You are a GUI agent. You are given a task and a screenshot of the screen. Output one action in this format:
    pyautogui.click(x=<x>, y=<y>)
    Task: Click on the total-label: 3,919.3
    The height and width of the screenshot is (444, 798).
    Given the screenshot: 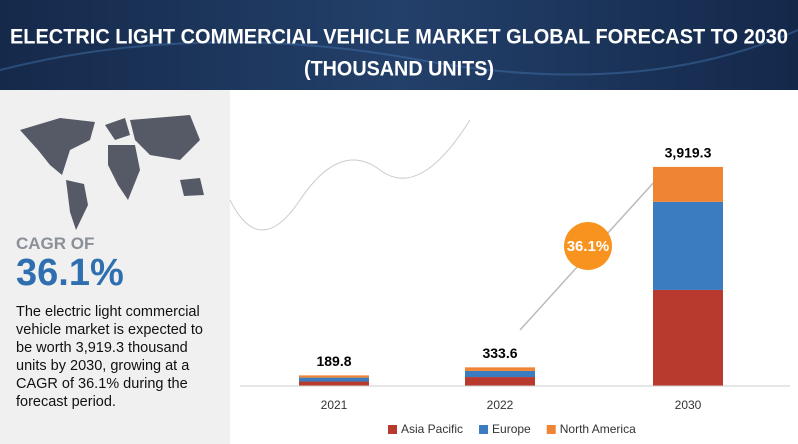 What is the action you would take?
    pyautogui.click(x=688, y=153)
    